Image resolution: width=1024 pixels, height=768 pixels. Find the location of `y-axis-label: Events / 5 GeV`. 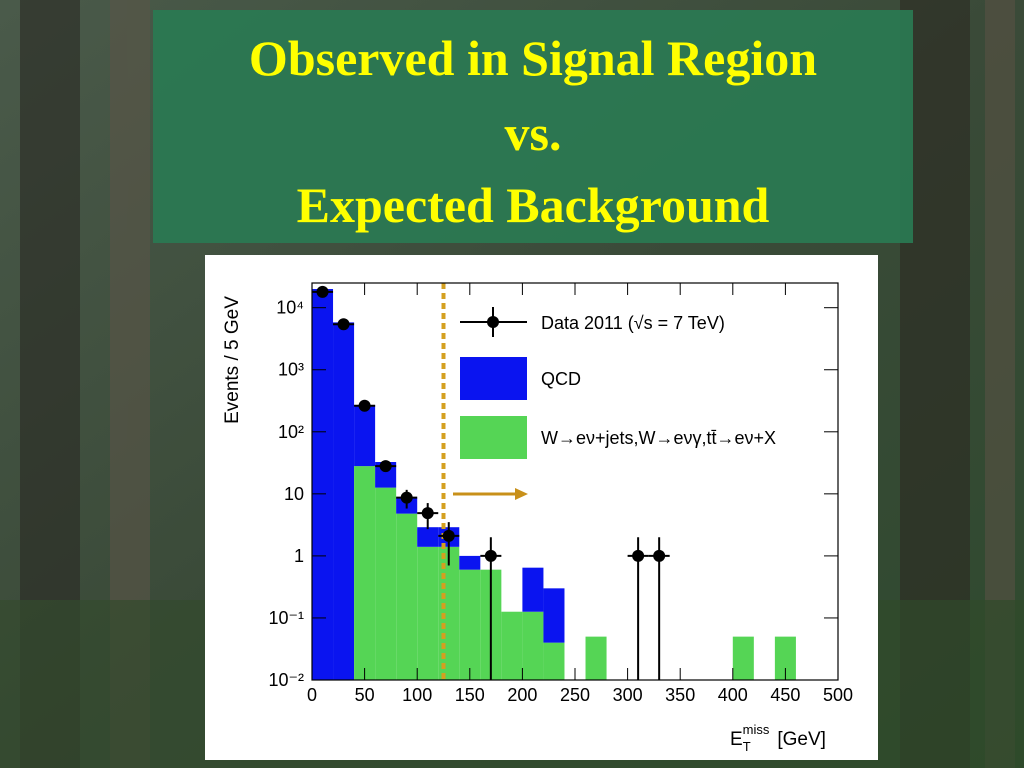

y-axis-label: Events / 5 GeV is located at coordinates (232, 360).